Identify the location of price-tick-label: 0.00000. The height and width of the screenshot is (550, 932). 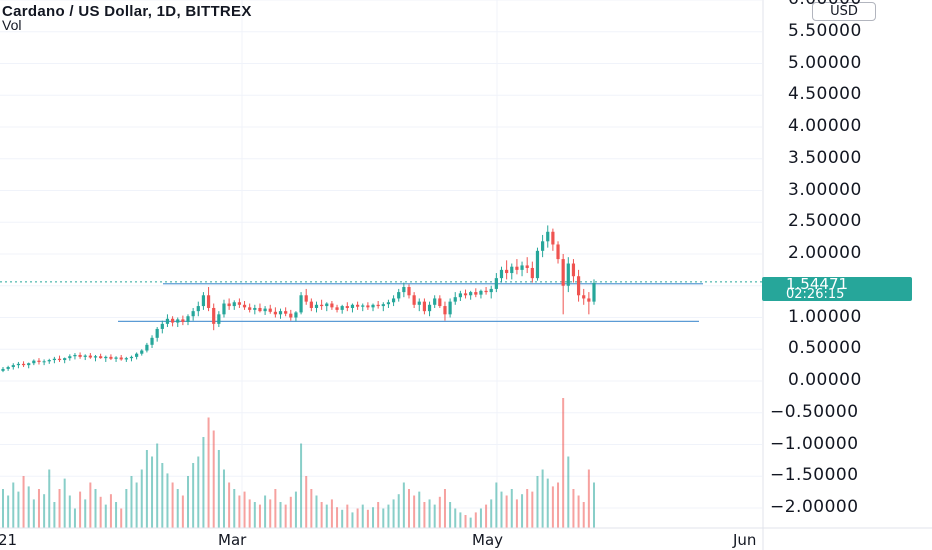
(825, 380).